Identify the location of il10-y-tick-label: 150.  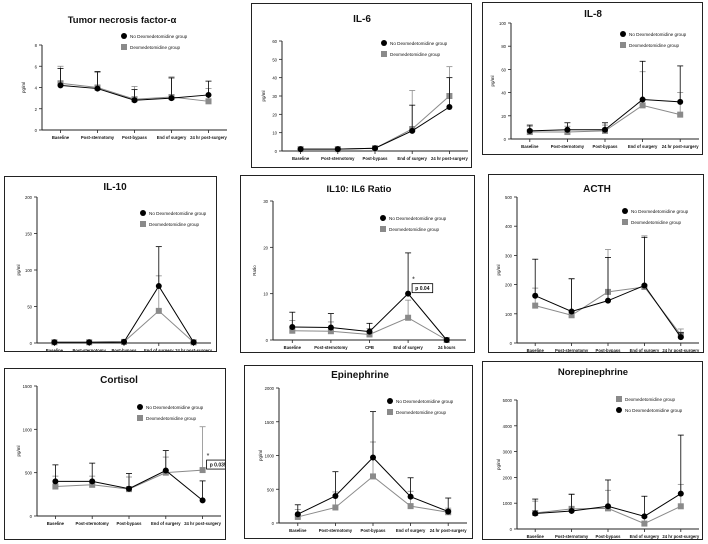
(29, 234).